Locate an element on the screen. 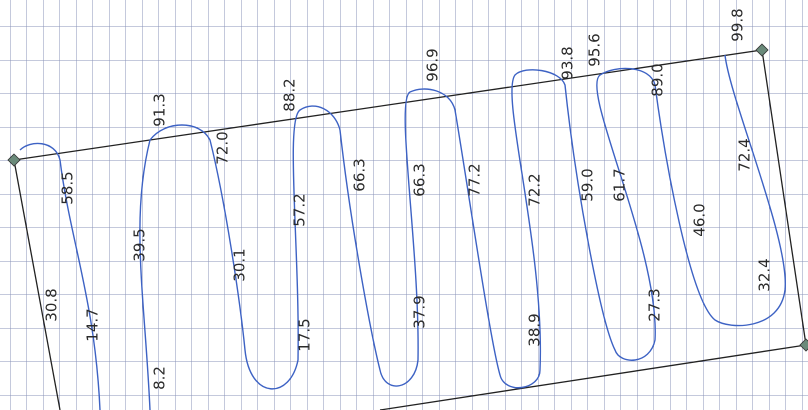 The image size is (808, 410). label: 95.6 is located at coordinates (595, 49).